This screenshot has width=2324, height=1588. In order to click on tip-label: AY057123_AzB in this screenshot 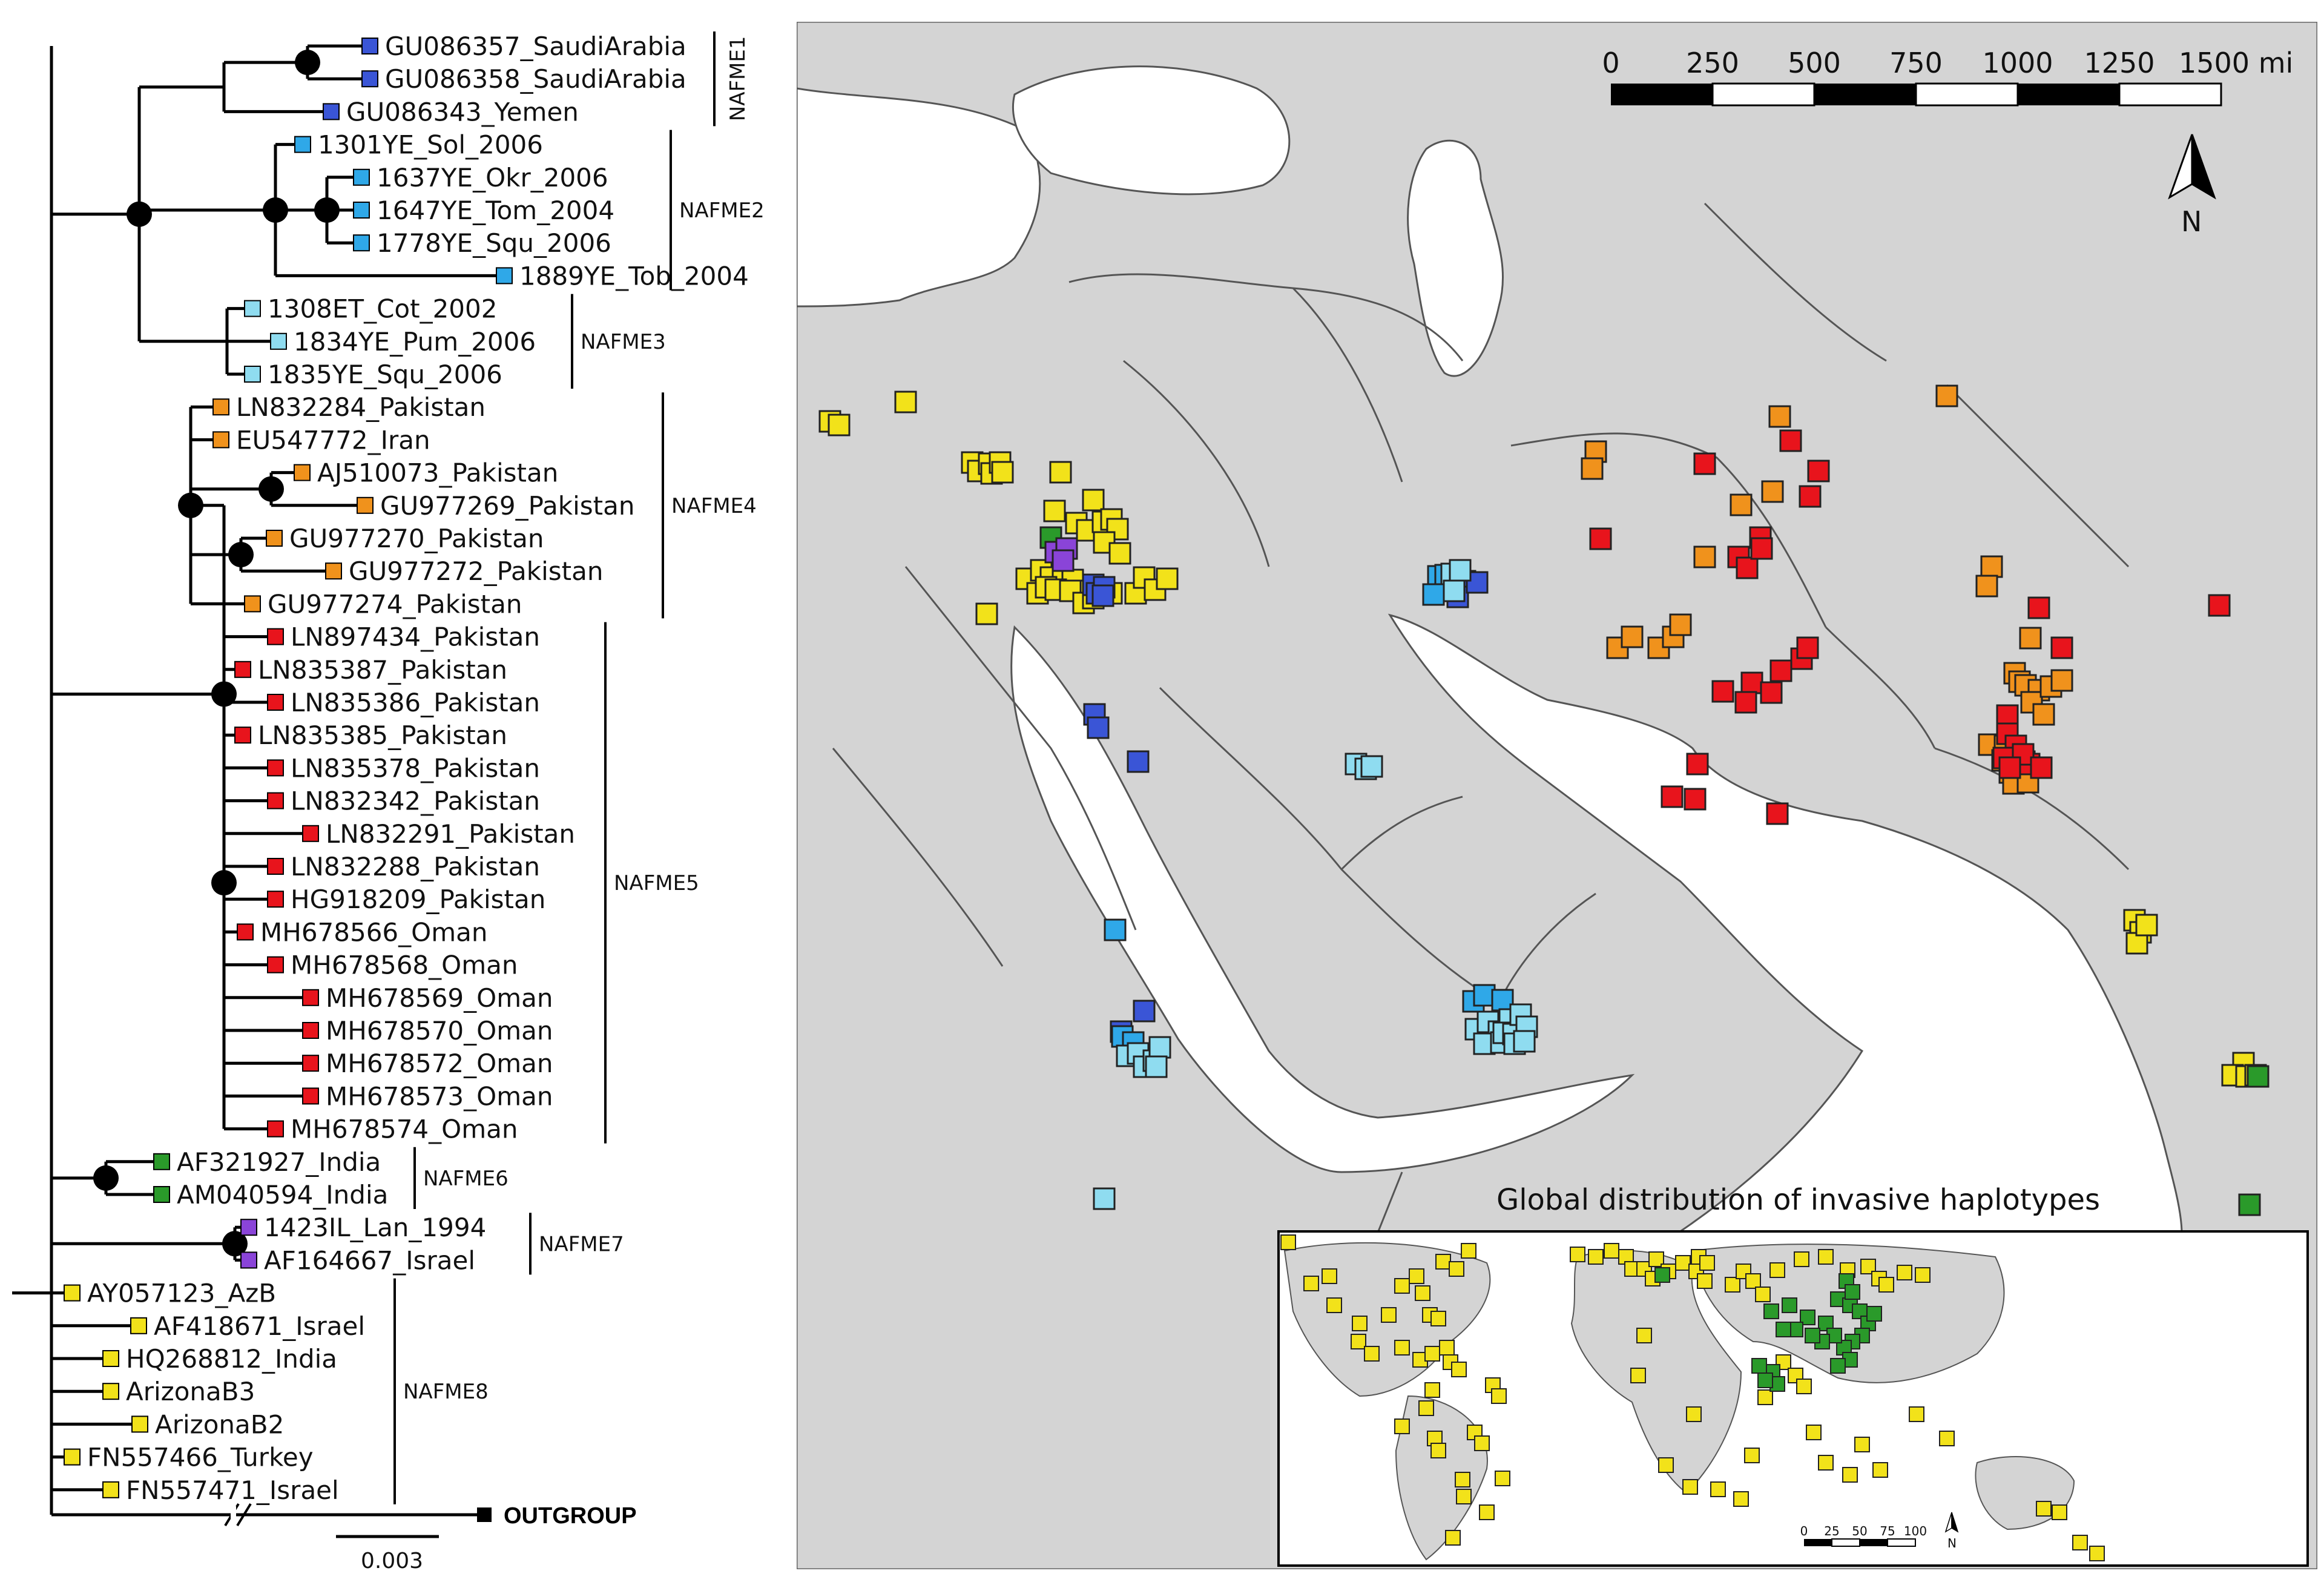, I will do `click(182, 1293)`.